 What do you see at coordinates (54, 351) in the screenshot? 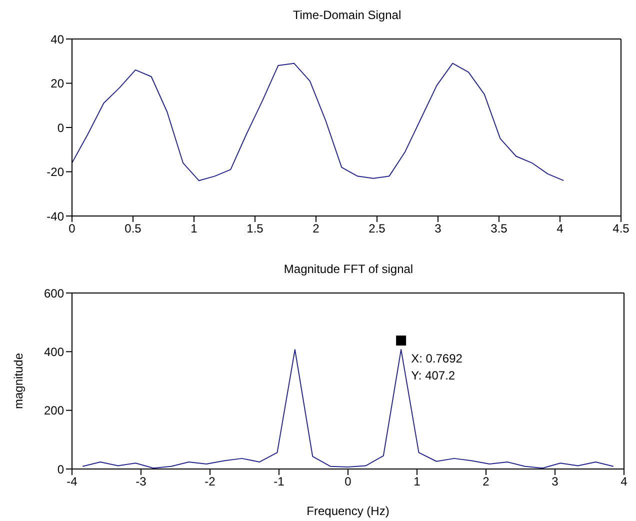
I see `y-tick-label: 400` at bounding box center [54, 351].